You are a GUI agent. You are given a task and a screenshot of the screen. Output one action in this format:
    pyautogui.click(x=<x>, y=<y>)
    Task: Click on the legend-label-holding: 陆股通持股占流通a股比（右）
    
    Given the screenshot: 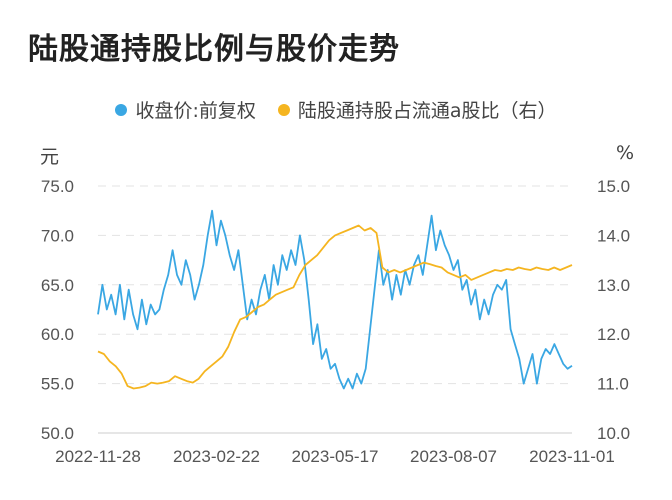 What is the action you would take?
    pyautogui.click(x=427, y=111)
    